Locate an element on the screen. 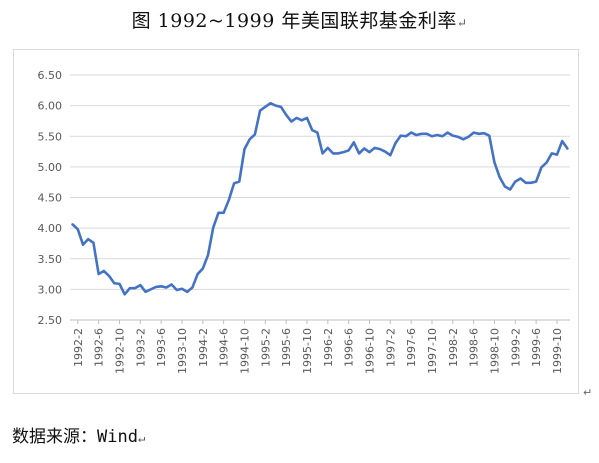 Image resolution: width=599 pixels, height=463 pixels. x-tick-label: 1993-10 is located at coordinates (182, 351).